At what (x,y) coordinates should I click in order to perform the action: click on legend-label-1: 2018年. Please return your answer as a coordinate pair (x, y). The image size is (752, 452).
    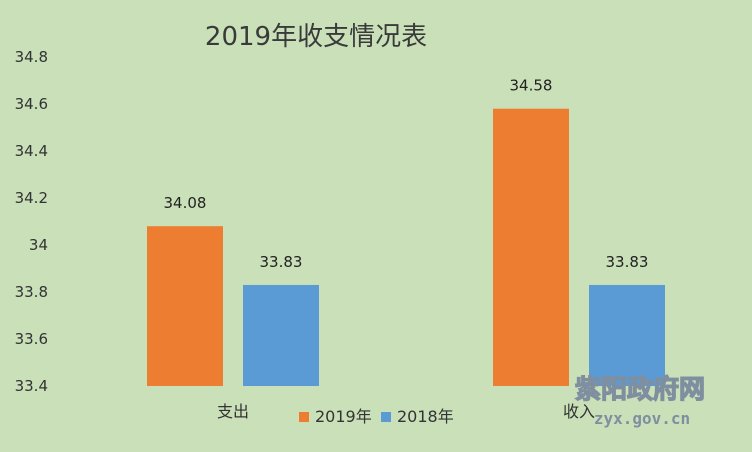
    Looking at the image, I should click on (425, 416).